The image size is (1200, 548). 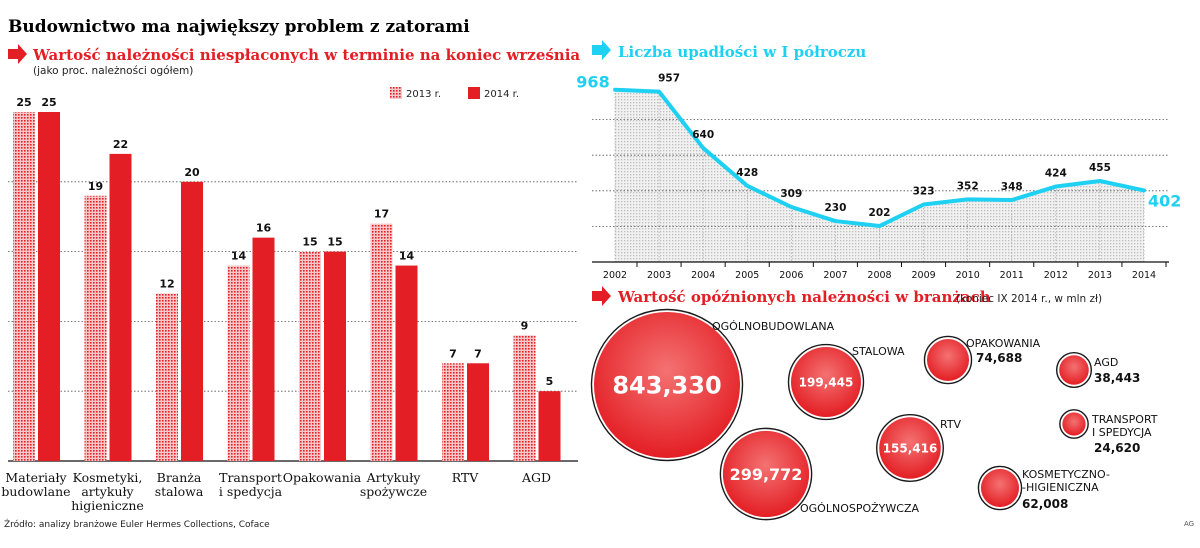 What do you see at coordinates (393, 484) in the screenshot?
I see `category-label: Artykuły spożywcze` at bounding box center [393, 484].